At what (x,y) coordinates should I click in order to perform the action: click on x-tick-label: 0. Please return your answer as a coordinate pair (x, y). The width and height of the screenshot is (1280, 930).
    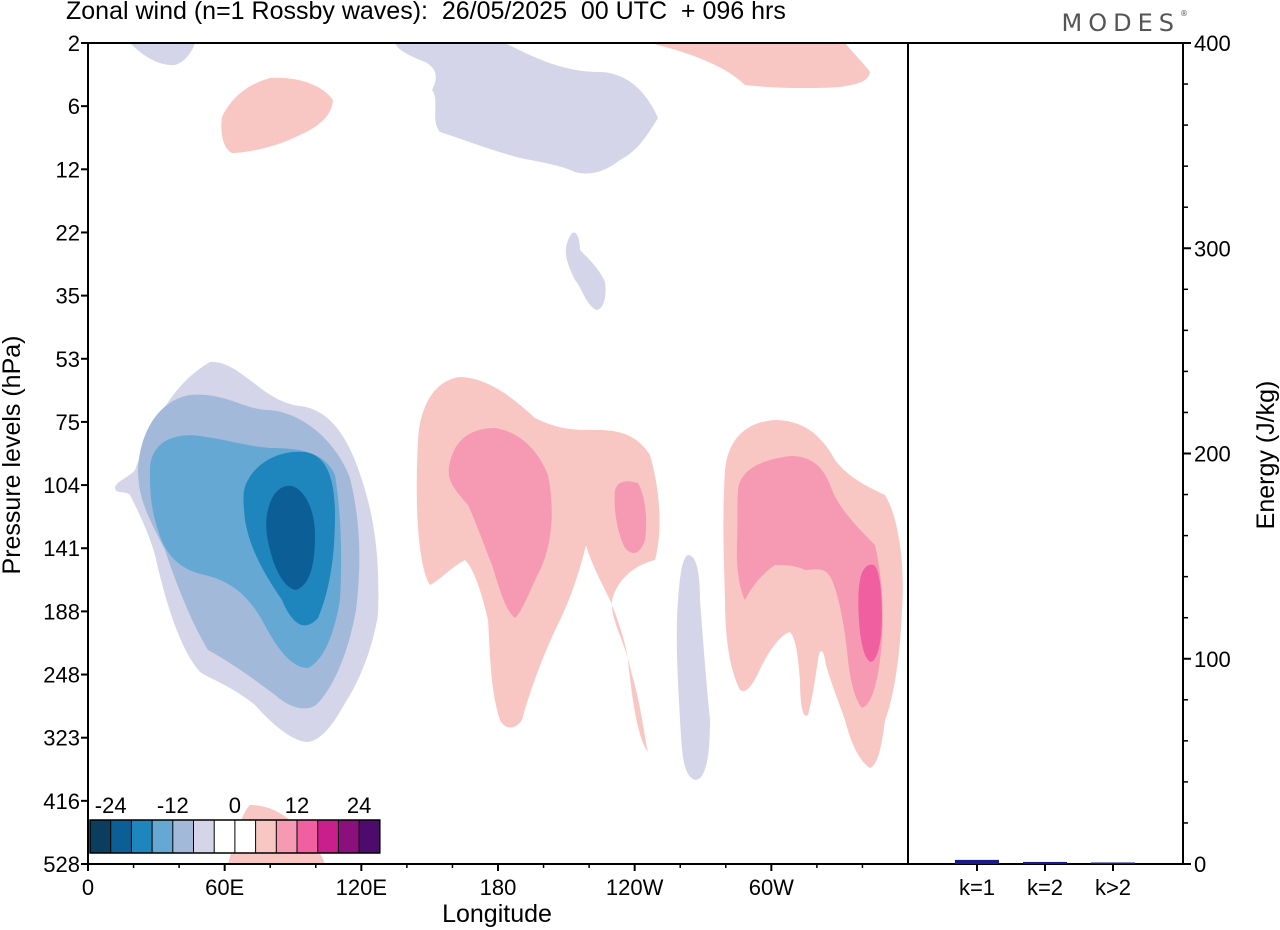
    Looking at the image, I should click on (88, 887).